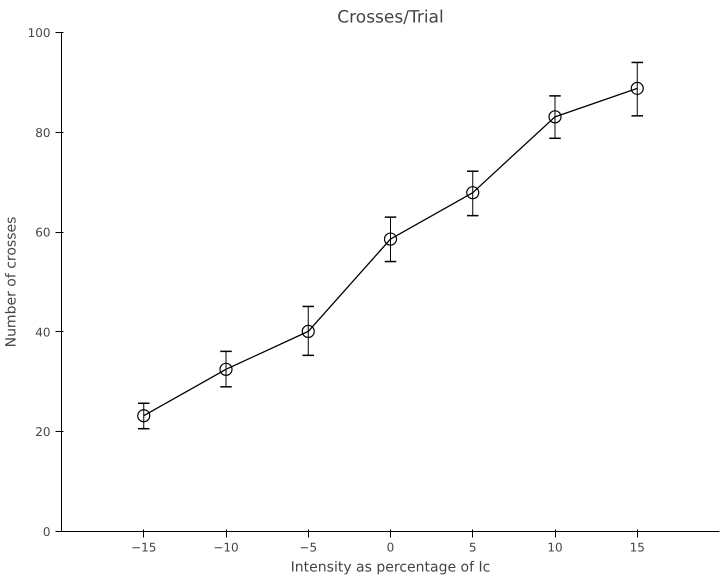 The height and width of the screenshot is (578, 724). What do you see at coordinates (43, 332) in the screenshot?
I see `y-tick-label: 40` at bounding box center [43, 332].